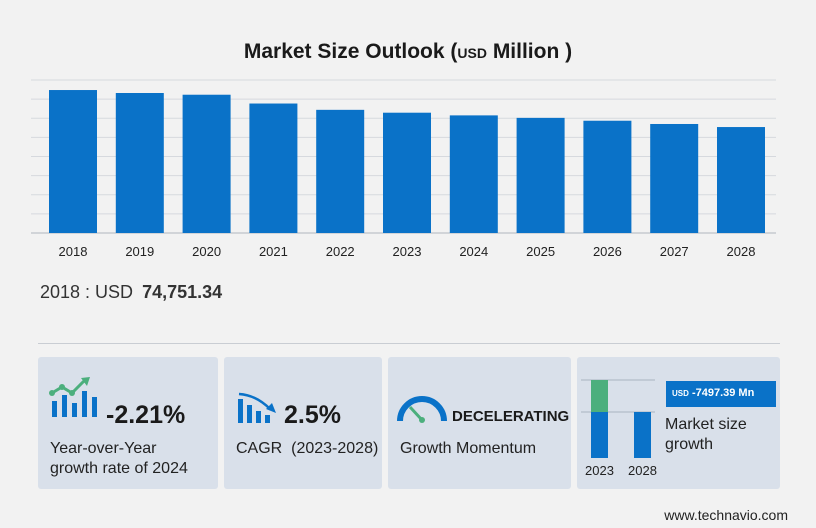 This screenshot has height=528, width=816. Describe the element at coordinates (472, 53) in the screenshot. I see `title-unit-small: USD` at that location.